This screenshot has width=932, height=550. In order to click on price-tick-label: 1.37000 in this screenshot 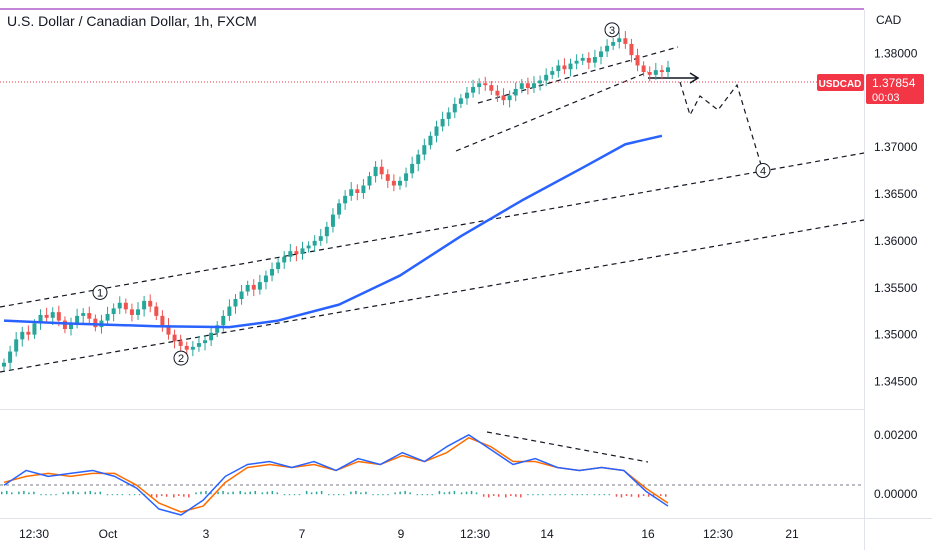, I will do `click(896, 147)`.